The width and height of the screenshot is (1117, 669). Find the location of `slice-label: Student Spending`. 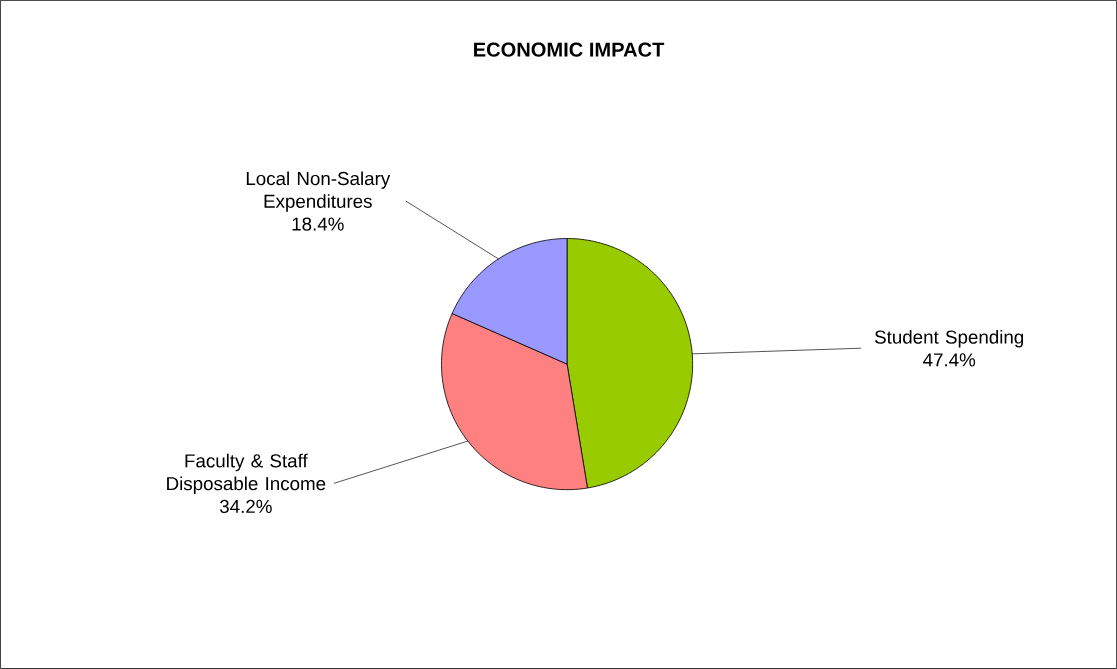

slice-label: Student Spending is located at coordinates (949, 339).